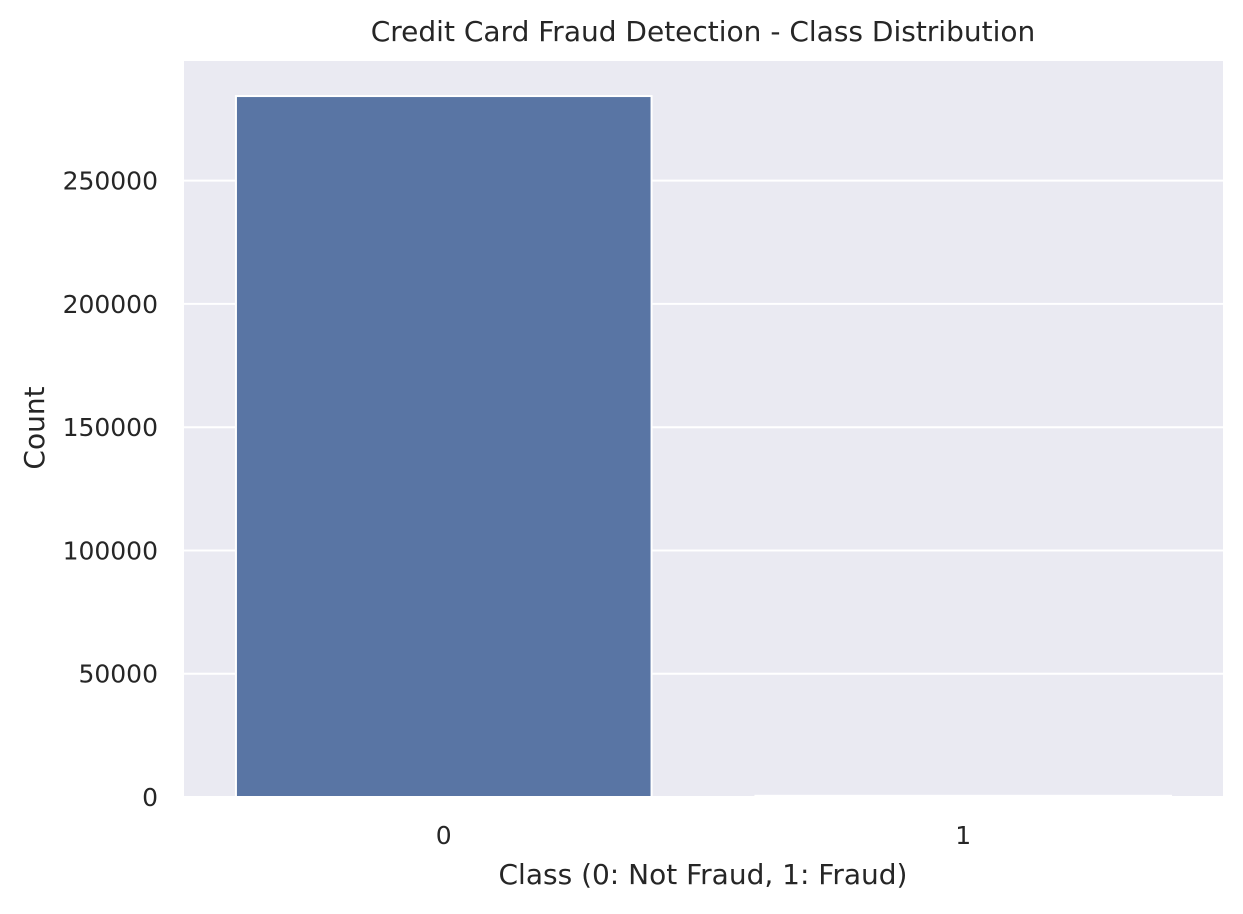 The image size is (1243, 914). I want to click on y-tick-label: 0, so click(150, 797).